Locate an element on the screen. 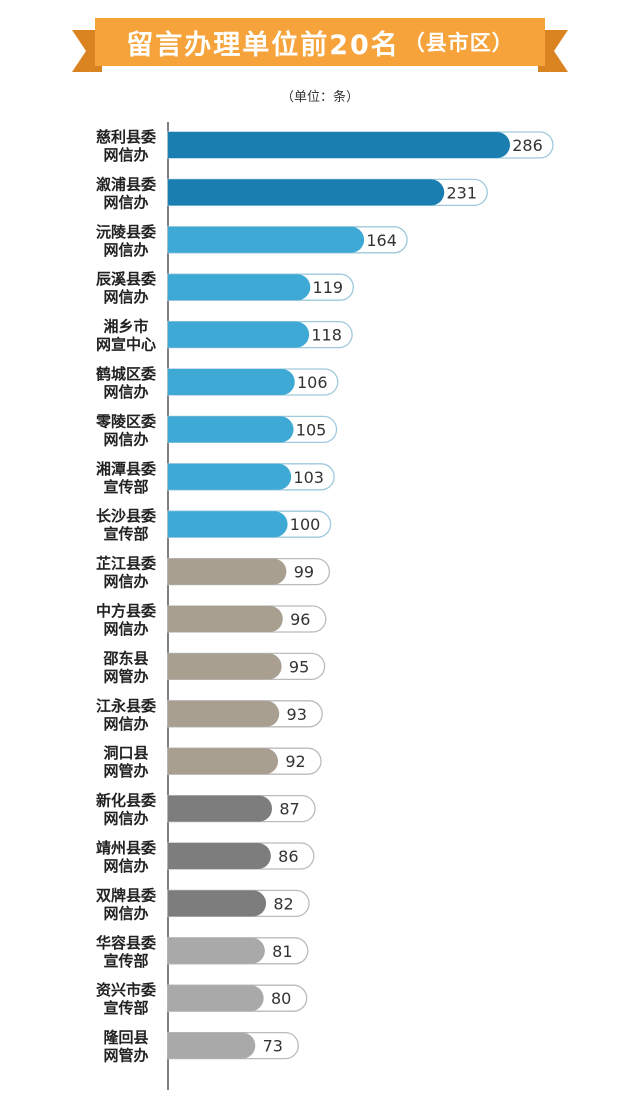 The image size is (640, 1110). category-label: 江永县委网信办 is located at coordinates (126, 715).